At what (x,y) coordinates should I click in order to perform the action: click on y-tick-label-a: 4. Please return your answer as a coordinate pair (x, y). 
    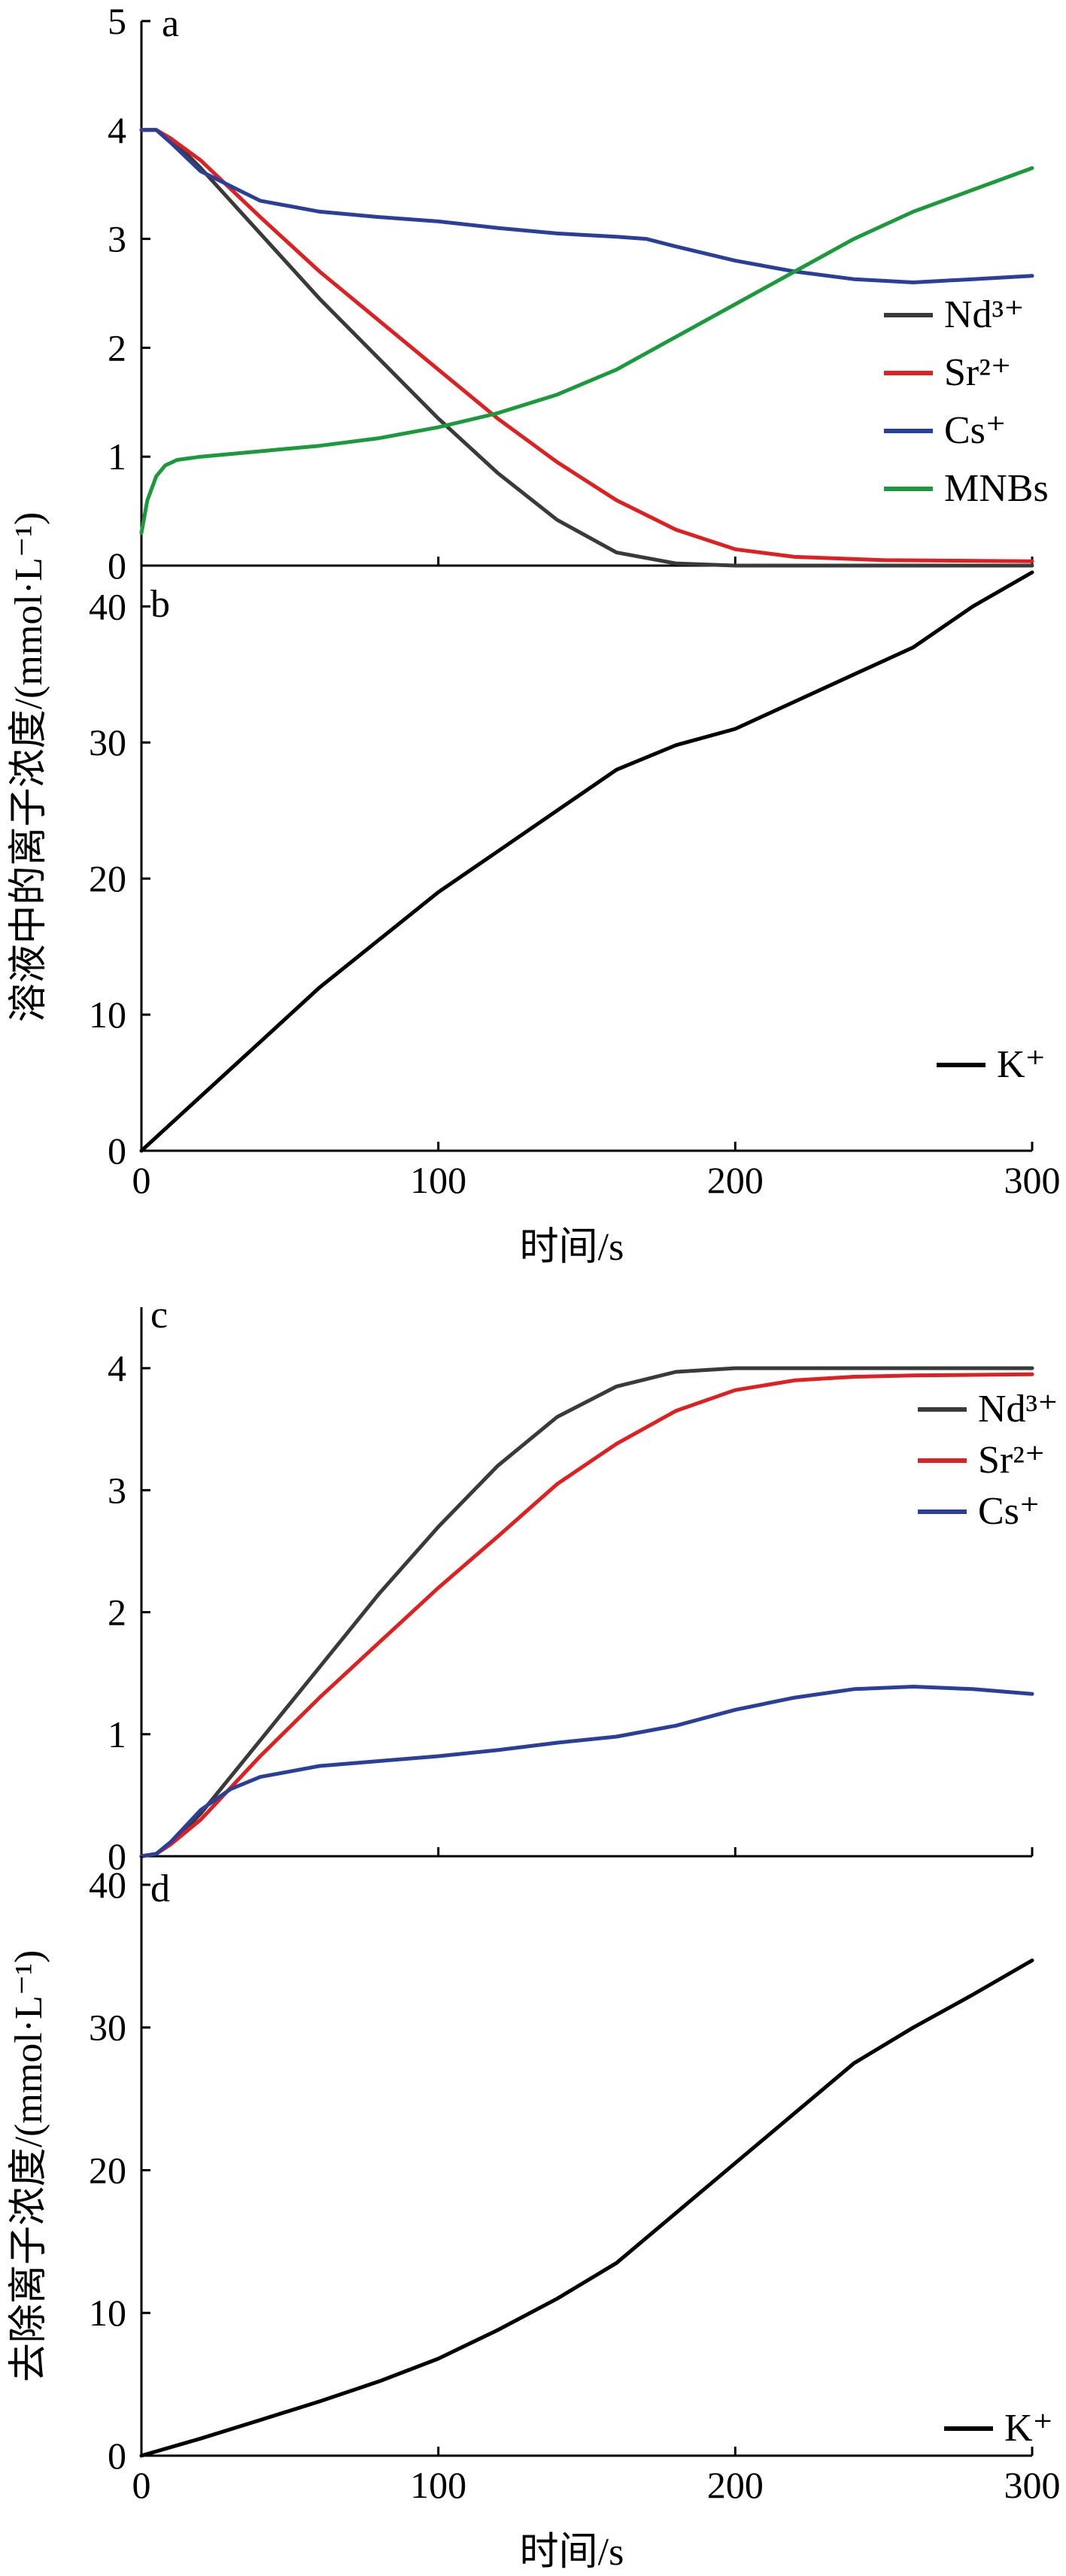
    Looking at the image, I should click on (117, 130).